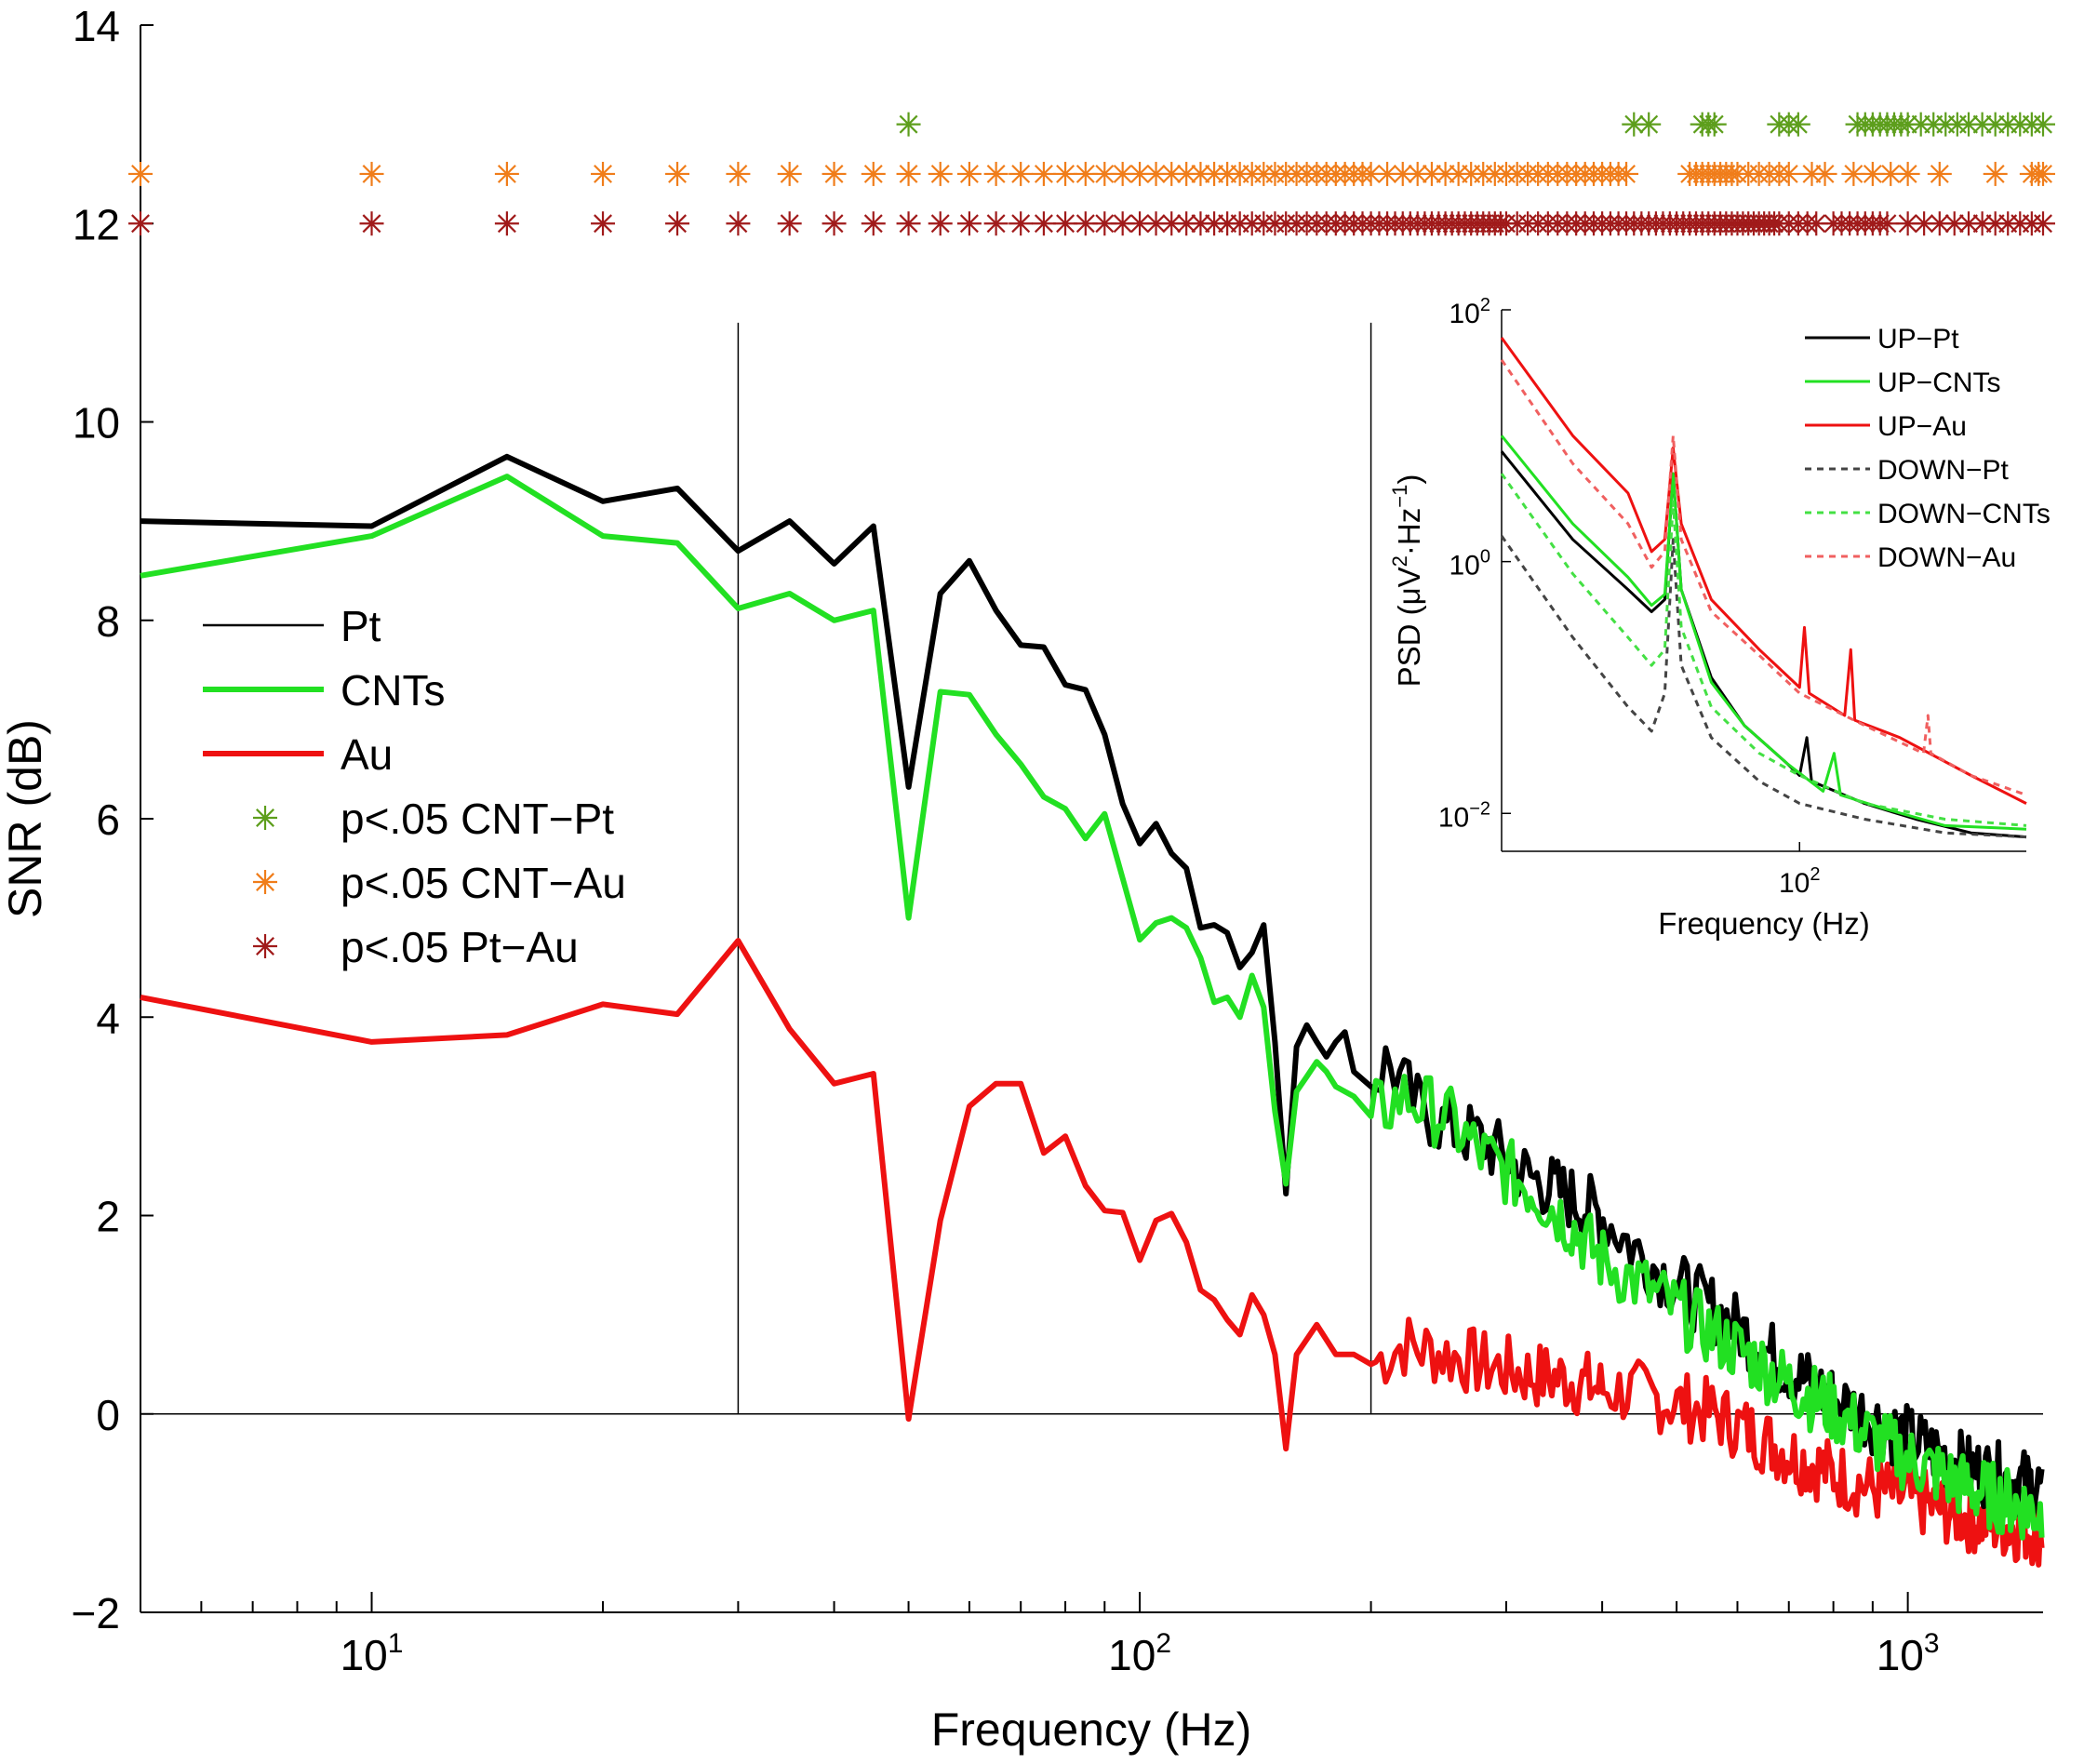 Image resolution: width=2084 pixels, height=1764 pixels. I want to click on inset-y-tick-label-base: 10, so click(1465, 314).